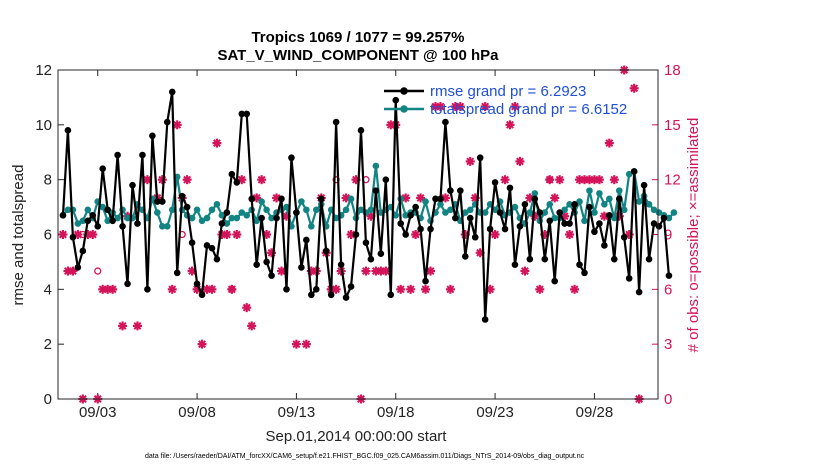  What do you see at coordinates (48, 399) in the screenshot?
I see `y-tick-label: 0` at bounding box center [48, 399].